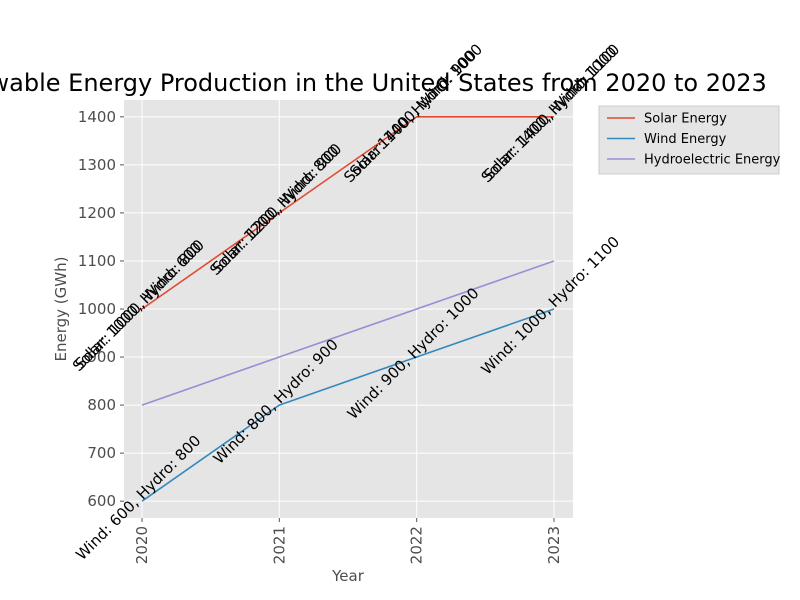 Image resolution: width=800 pixels, height=600 pixels. I want to click on legend-label: Solar Energy, so click(685, 119).